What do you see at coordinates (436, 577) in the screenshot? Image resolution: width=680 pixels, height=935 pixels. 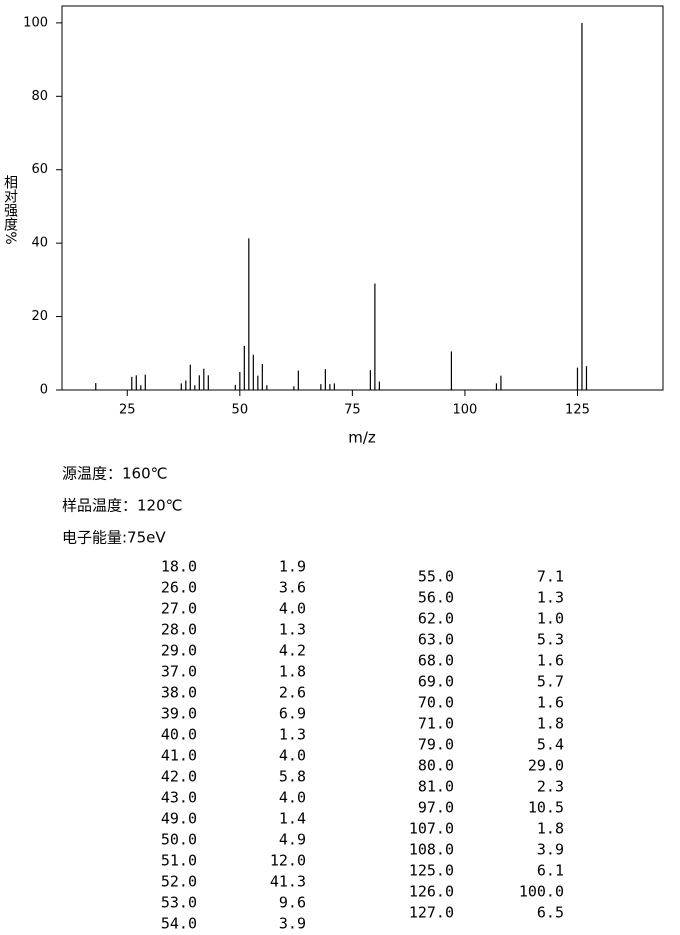 I see `mz-cell: 55.0` at bounding box center [436, 577].